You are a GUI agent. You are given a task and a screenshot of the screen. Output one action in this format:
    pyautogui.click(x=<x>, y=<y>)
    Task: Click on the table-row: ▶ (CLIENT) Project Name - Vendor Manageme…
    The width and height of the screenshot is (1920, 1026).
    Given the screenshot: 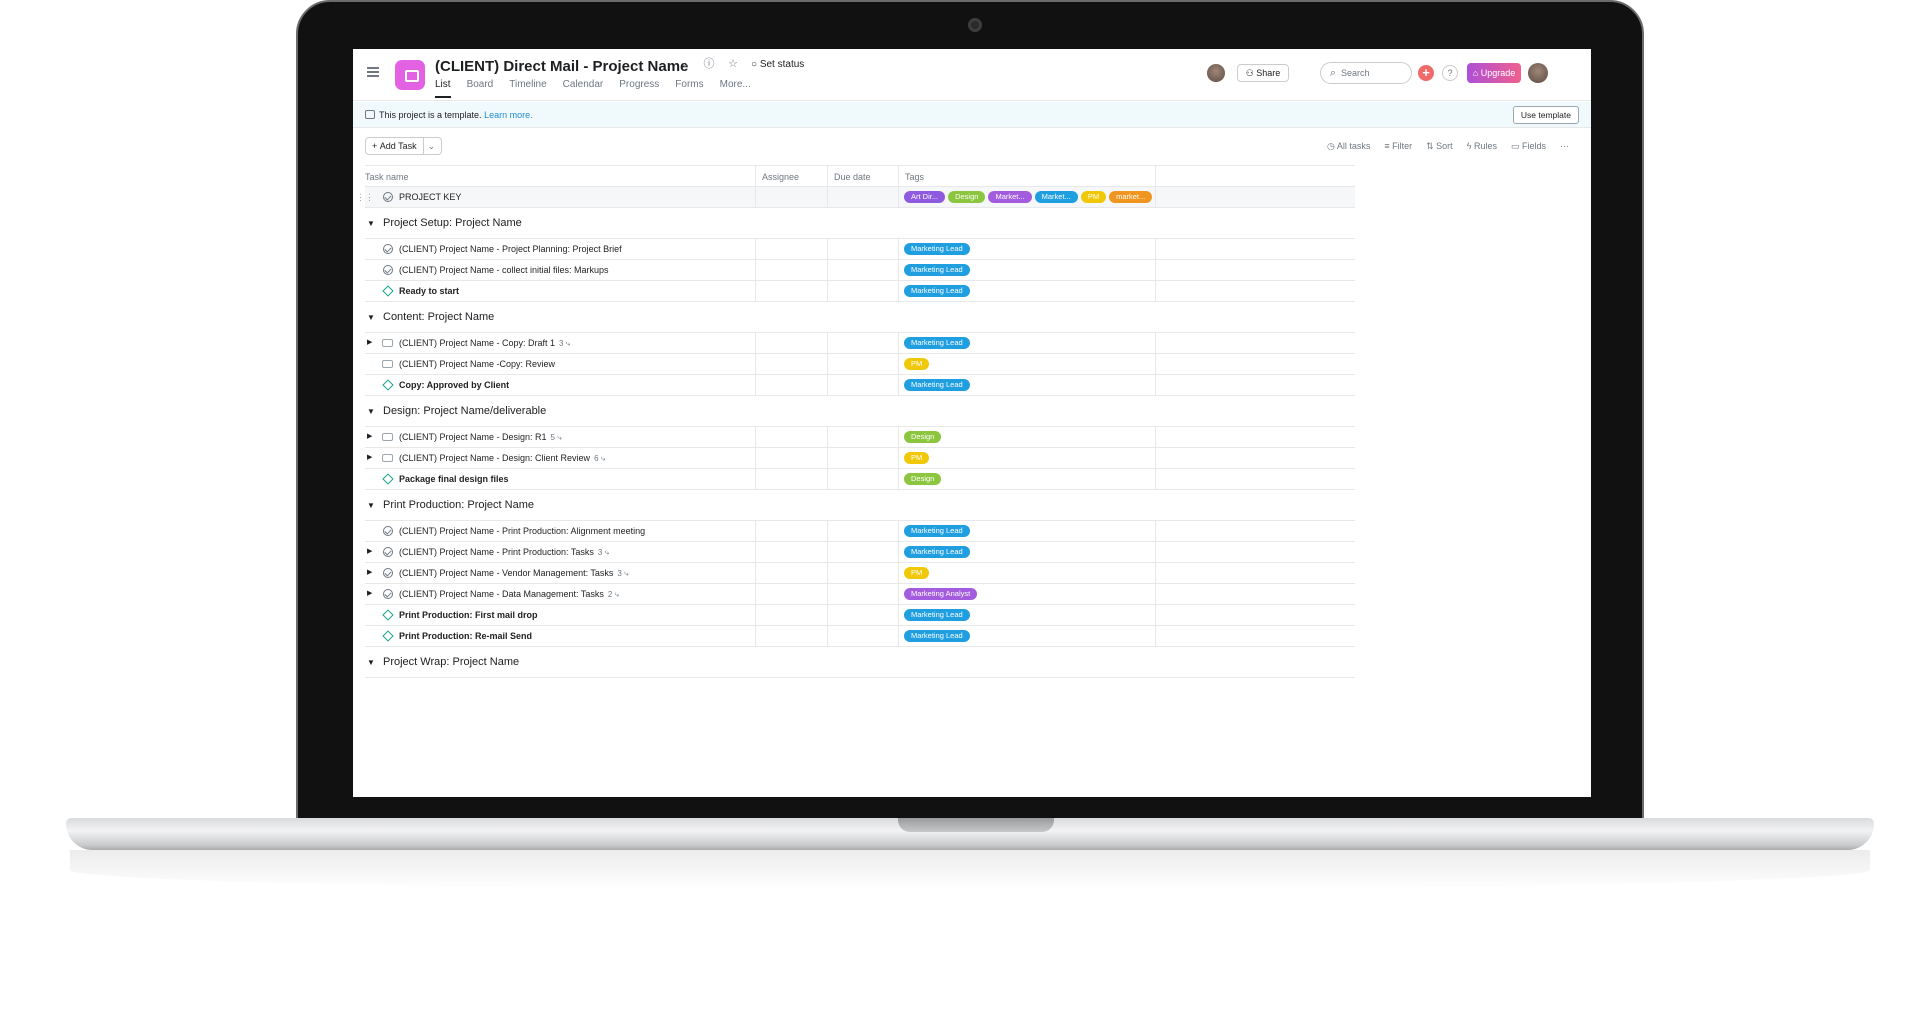 What is the action you would take?
    pyautogui.click(x=860, y=573)
    